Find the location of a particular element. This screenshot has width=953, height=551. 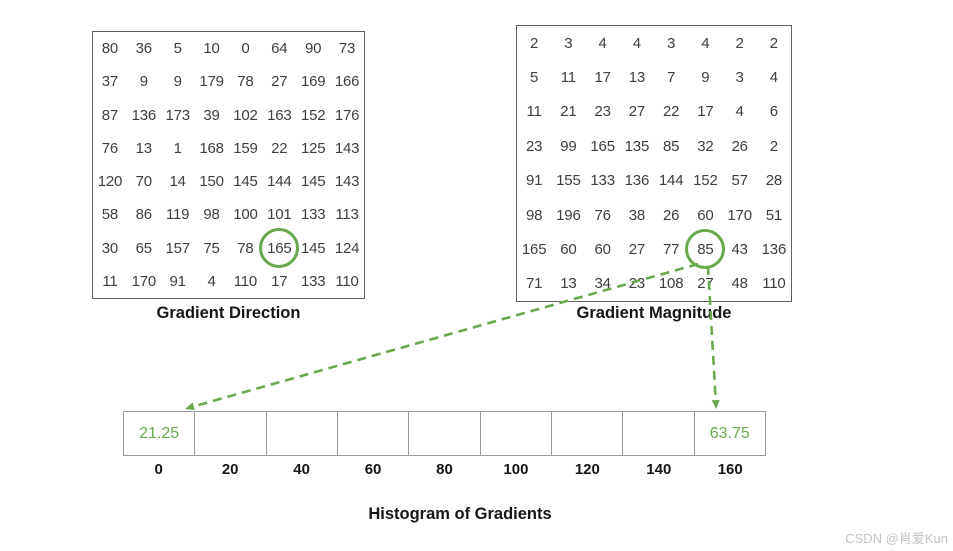

matrix-cell: 113 is located at coordinates (347, 215).